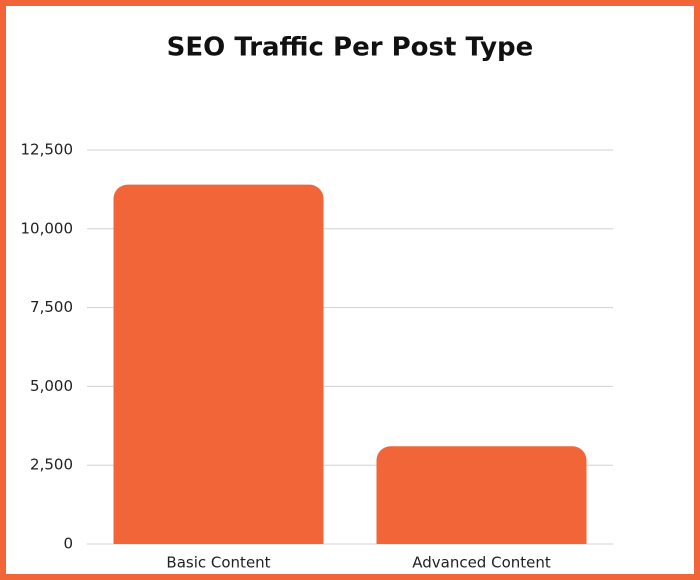 The image size is (700, 580). I want to click on chart-title: SEO Traffic Per Post Type, so click(350, 48).